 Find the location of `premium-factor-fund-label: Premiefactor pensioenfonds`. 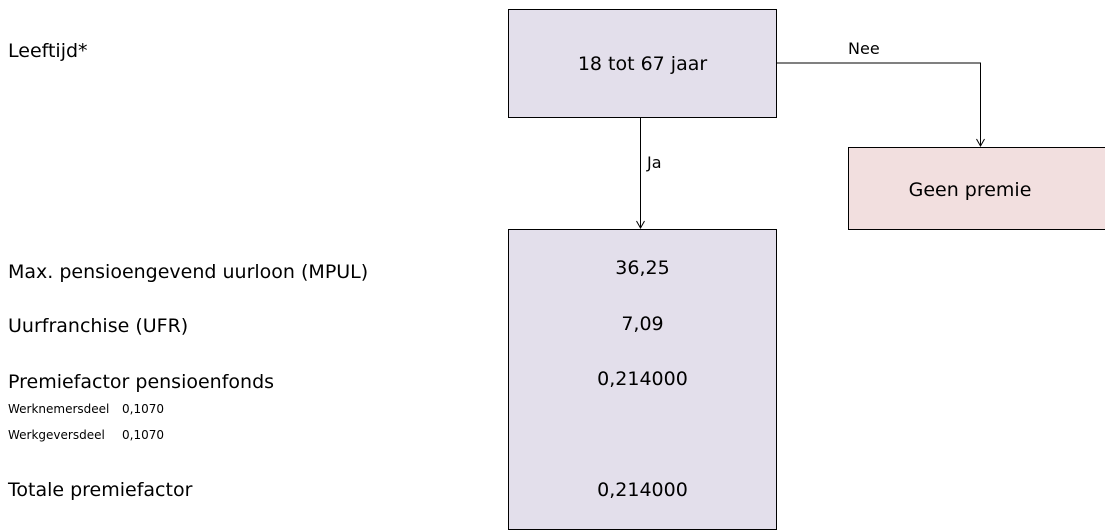

premium-factor-fund-label: Premiefactor pensioenfonds is located at coordinates (141, 382).